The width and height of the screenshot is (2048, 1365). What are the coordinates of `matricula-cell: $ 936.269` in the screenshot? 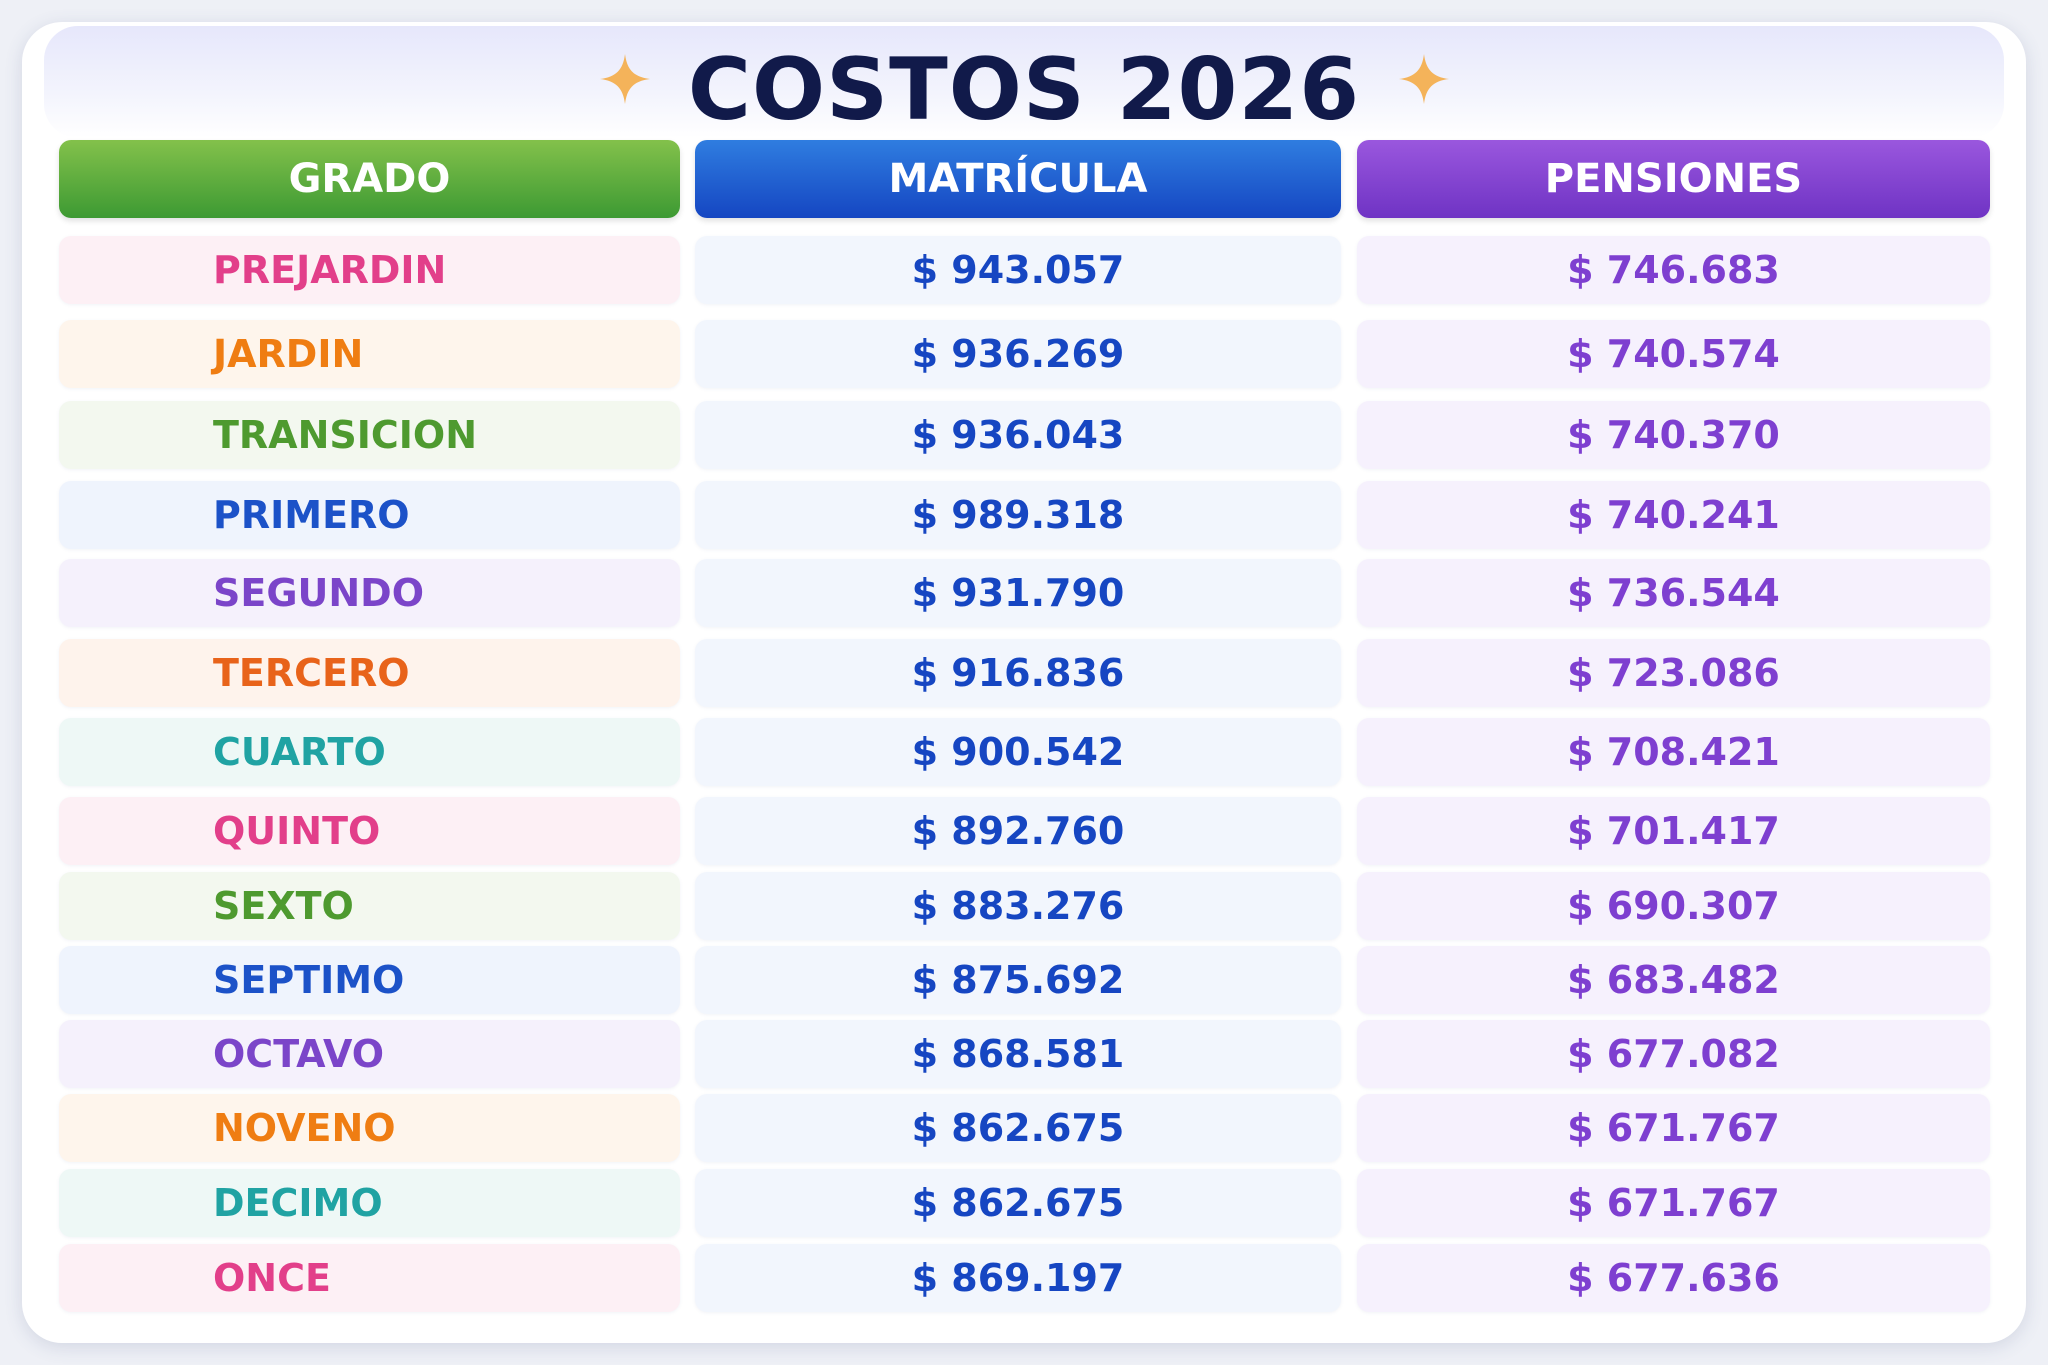 It's located at (1018, 354).